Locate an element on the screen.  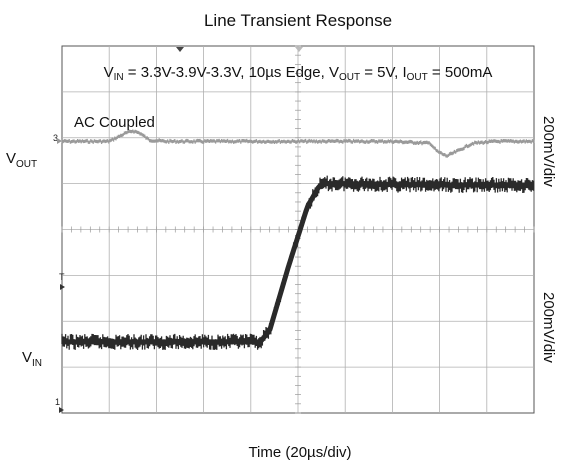
cond-vout-rest: = 5V, is located at coordinates (381, 72).